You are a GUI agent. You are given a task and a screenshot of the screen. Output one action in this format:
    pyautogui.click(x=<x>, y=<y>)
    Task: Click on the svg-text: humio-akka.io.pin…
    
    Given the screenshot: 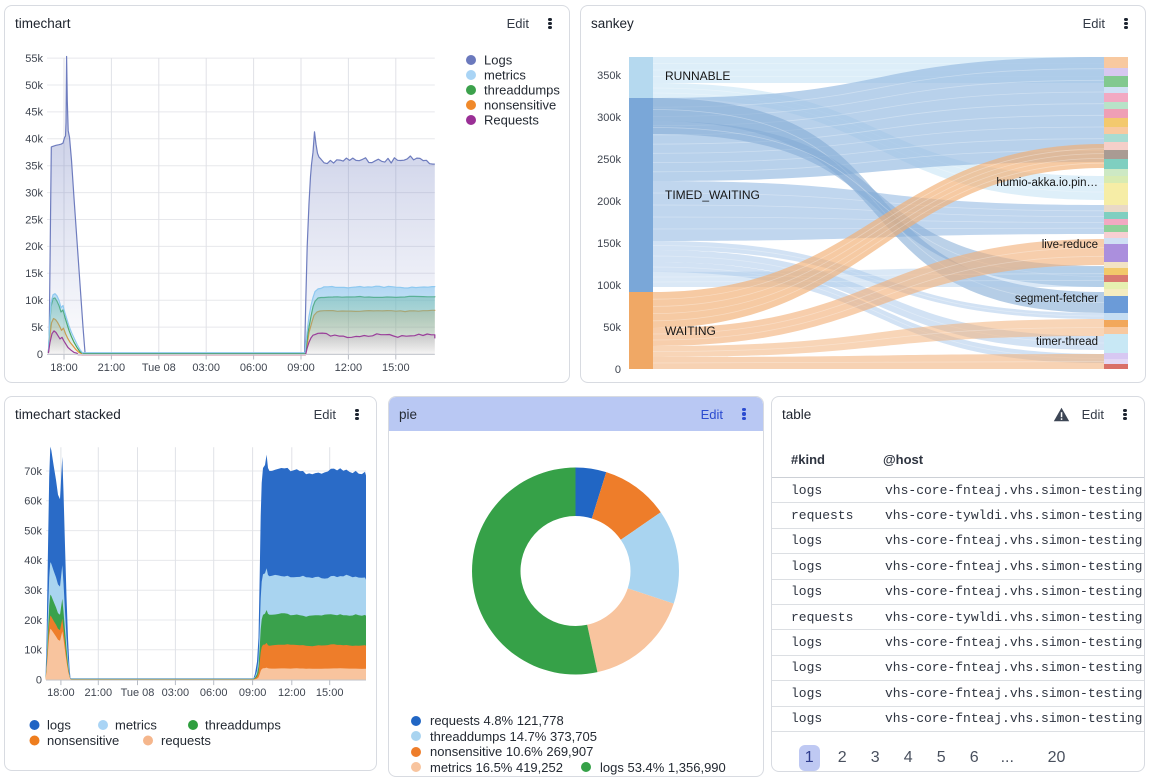 What is the action you would take?
    pyautogui.click(x=1047, y=183)
    